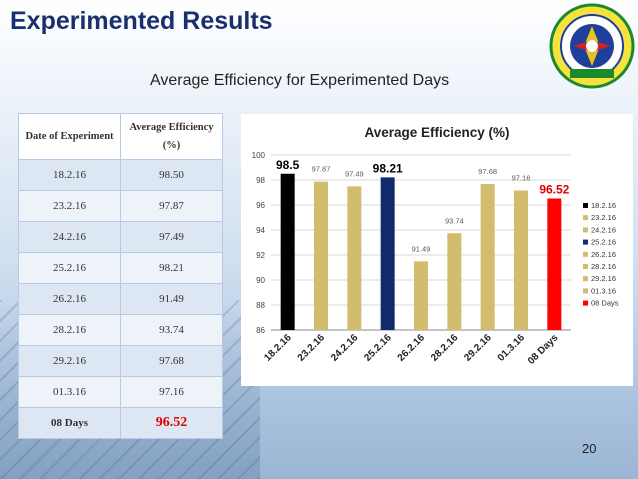 Image resolution: width=638 pixels, height=479 pixels. I want to click on y-tick-label: 96, so click(260, 205).